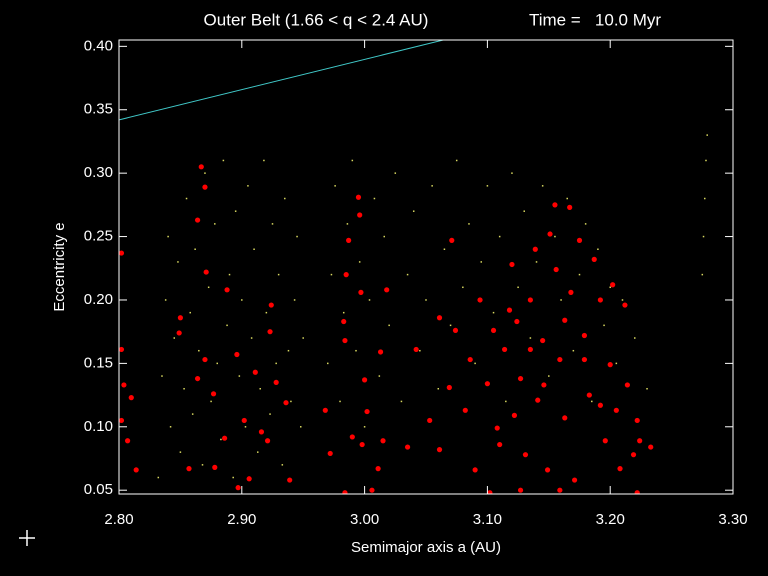 This screenshot has height=576, width=768. Describe the element at coordinates (426, 547) in the screenshot. I see `x-axis-label: Semimajor axis a (AU)` at that location.